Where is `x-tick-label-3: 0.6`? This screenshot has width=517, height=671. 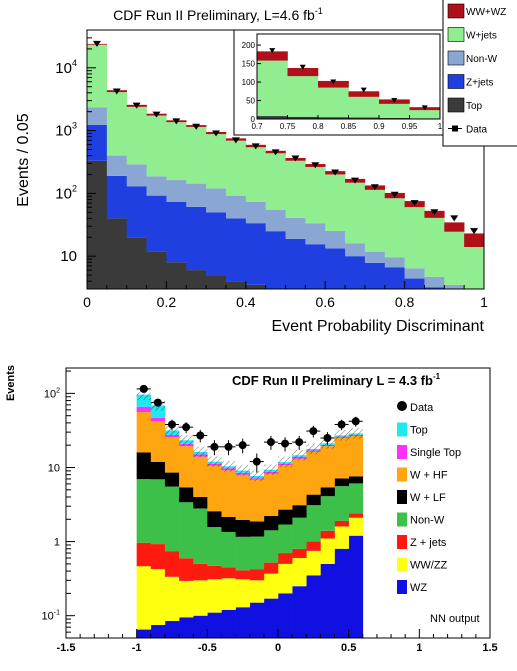
x-tick-label-3: 0.6 is located at coordinates (325, 302).